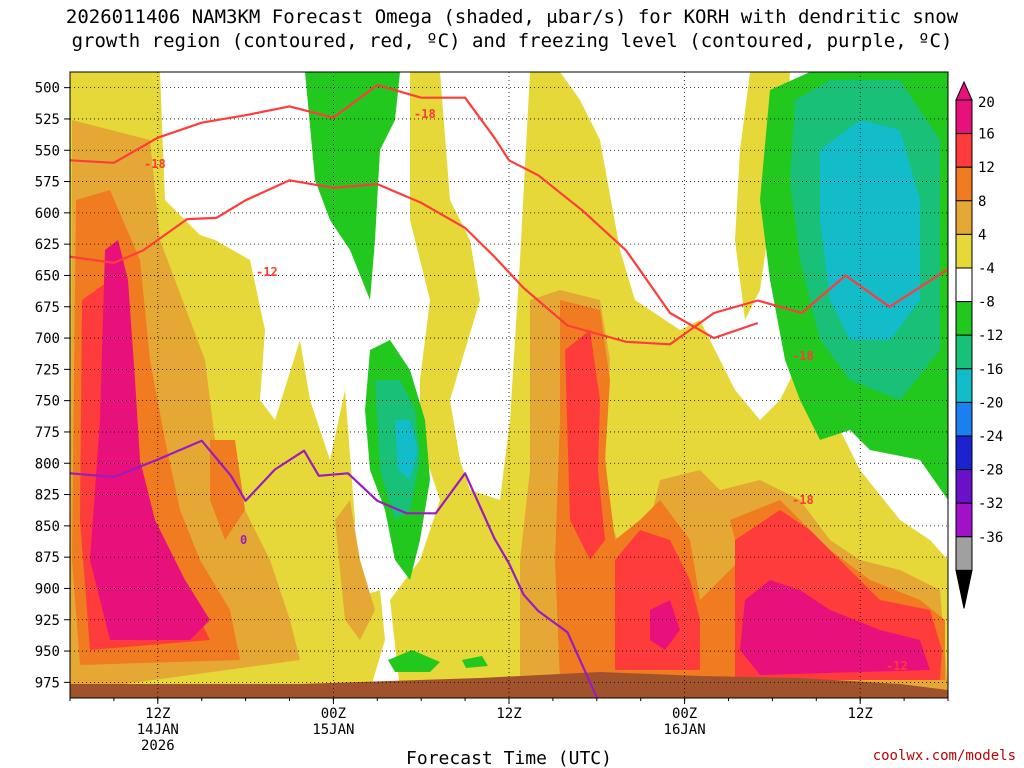  Describe the element at coordinates (986, 303) in the screenshot. I see `colorbar-label: -8` at that location.